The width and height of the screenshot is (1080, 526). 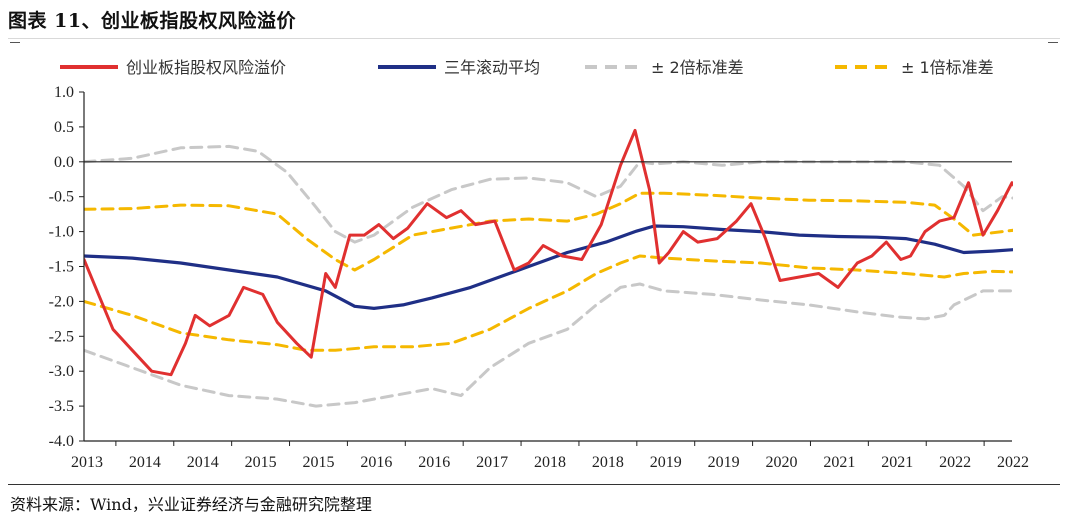 I want to click on y-tick-label: 1.0, so click(x=64, y=92).